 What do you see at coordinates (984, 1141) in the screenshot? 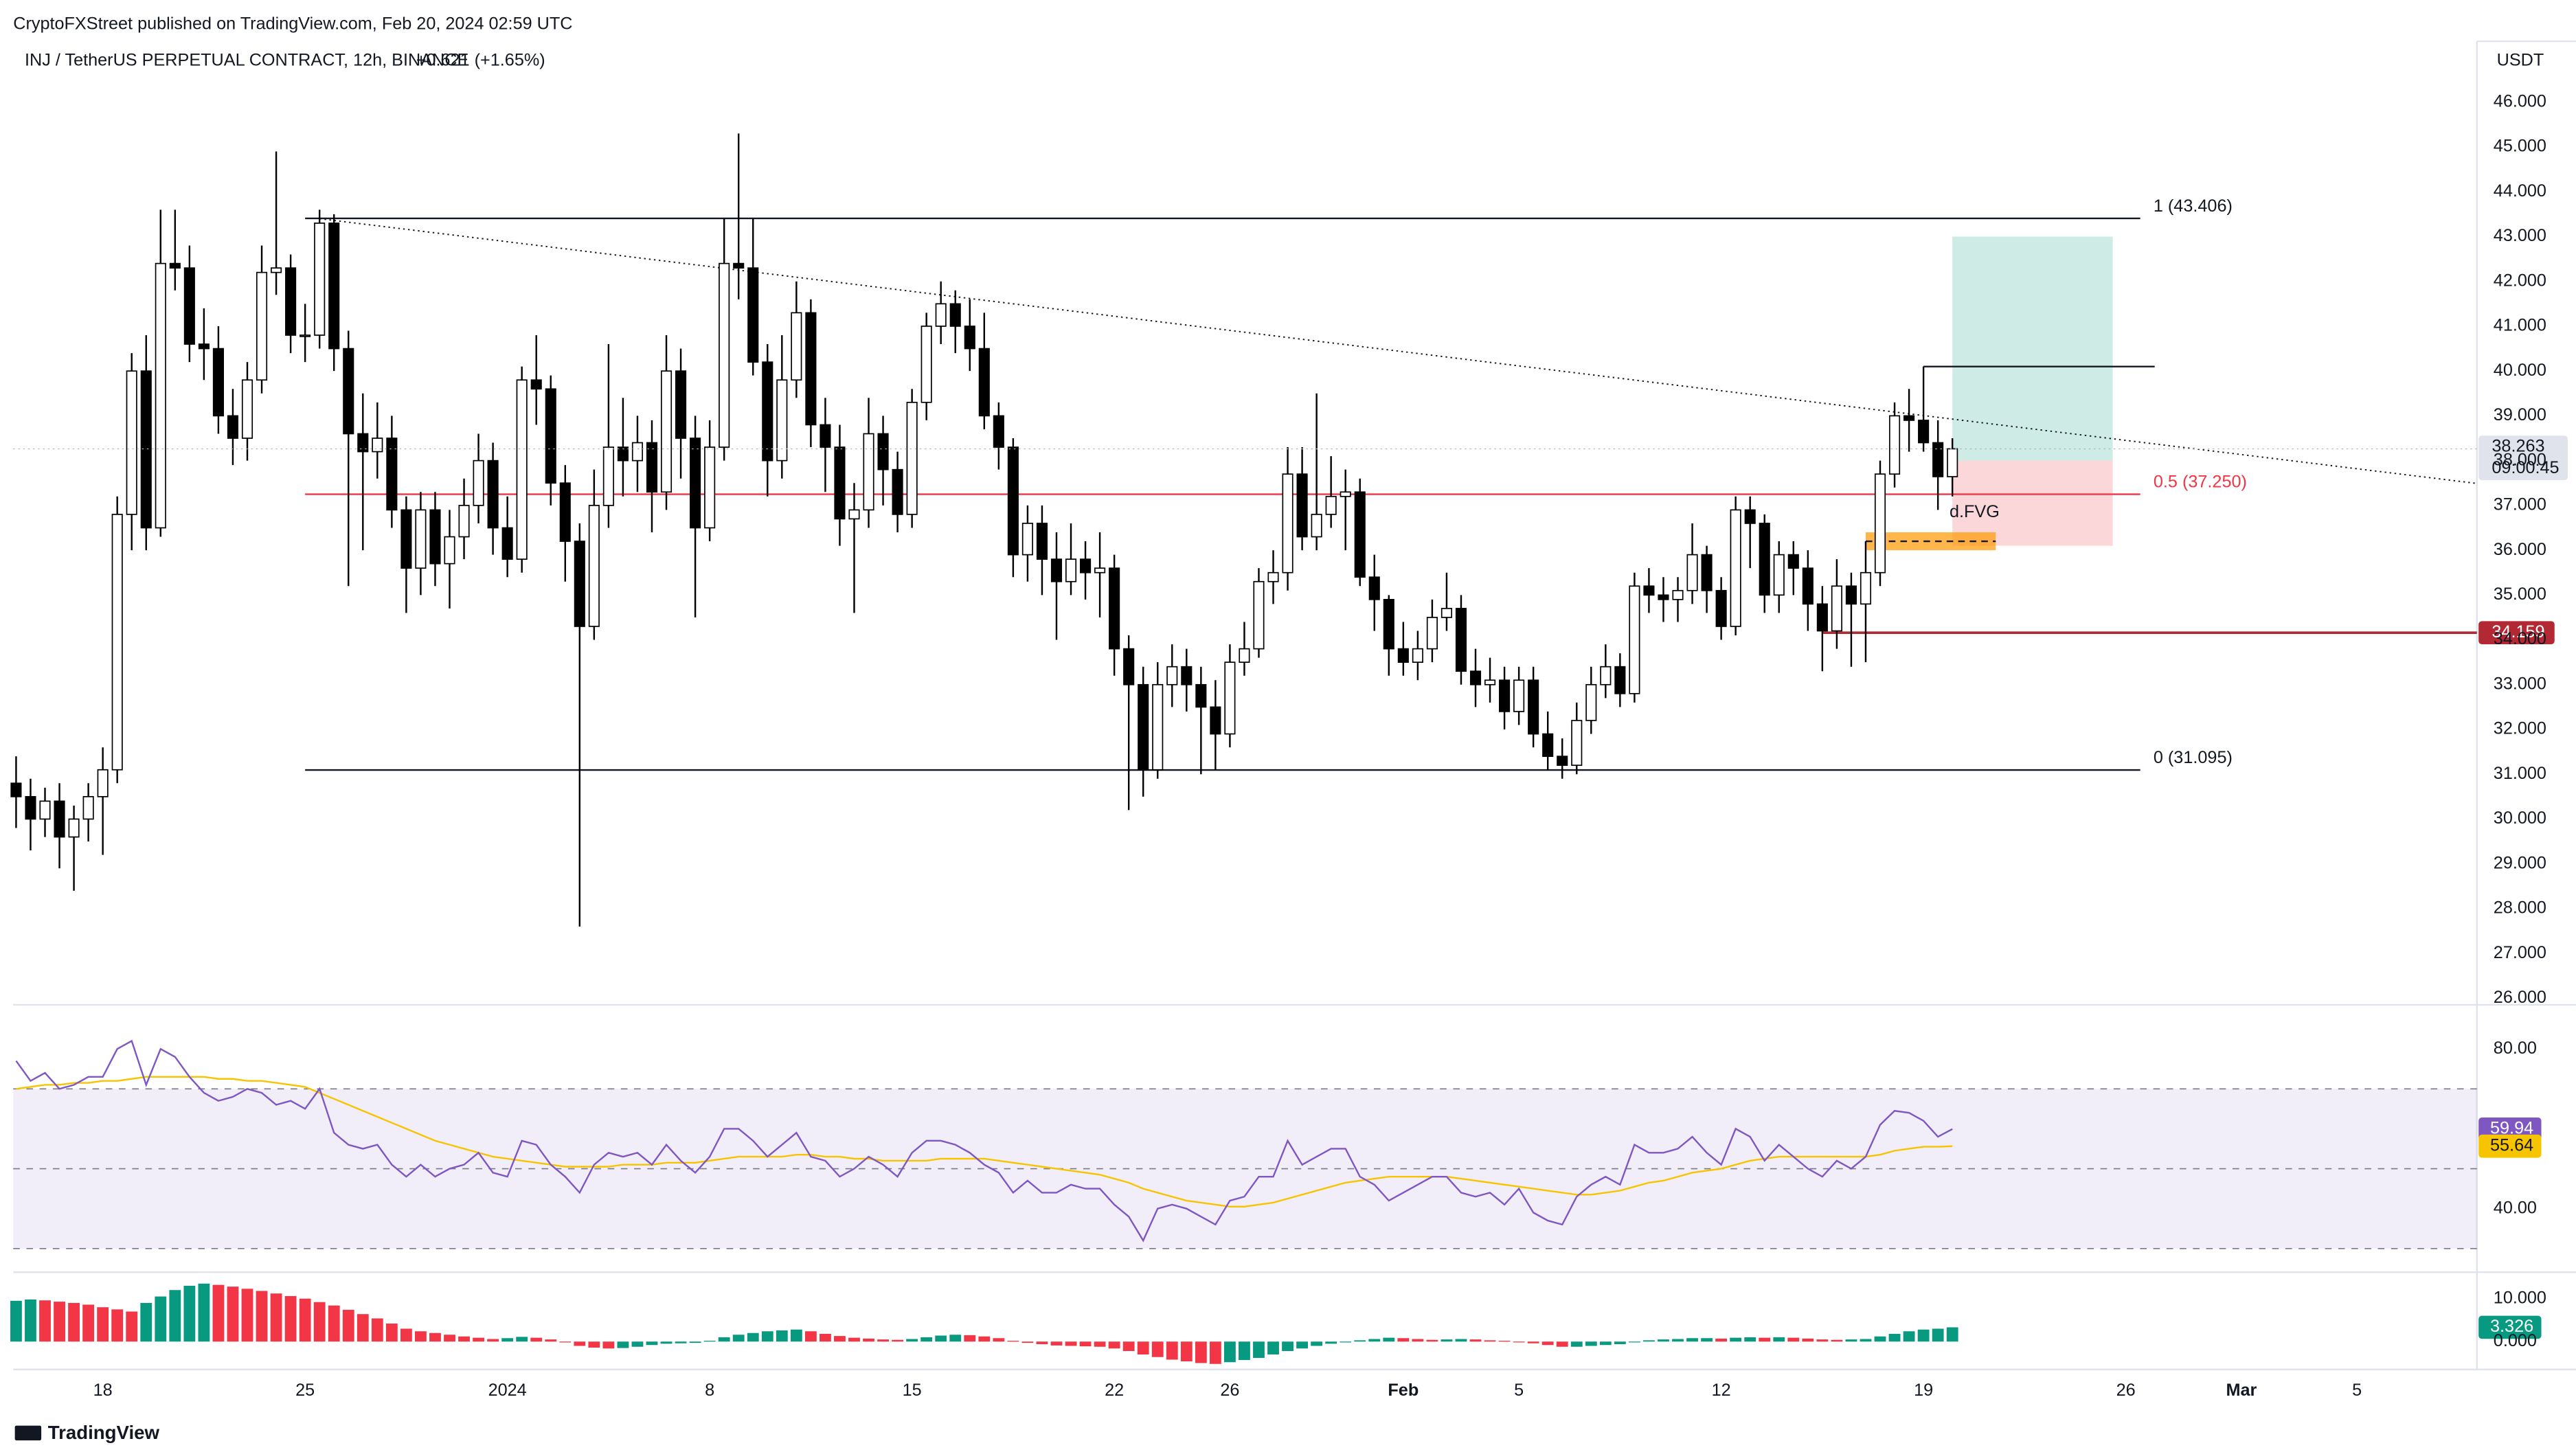
I see `rsi-line` at bounding box center [984, 1141].